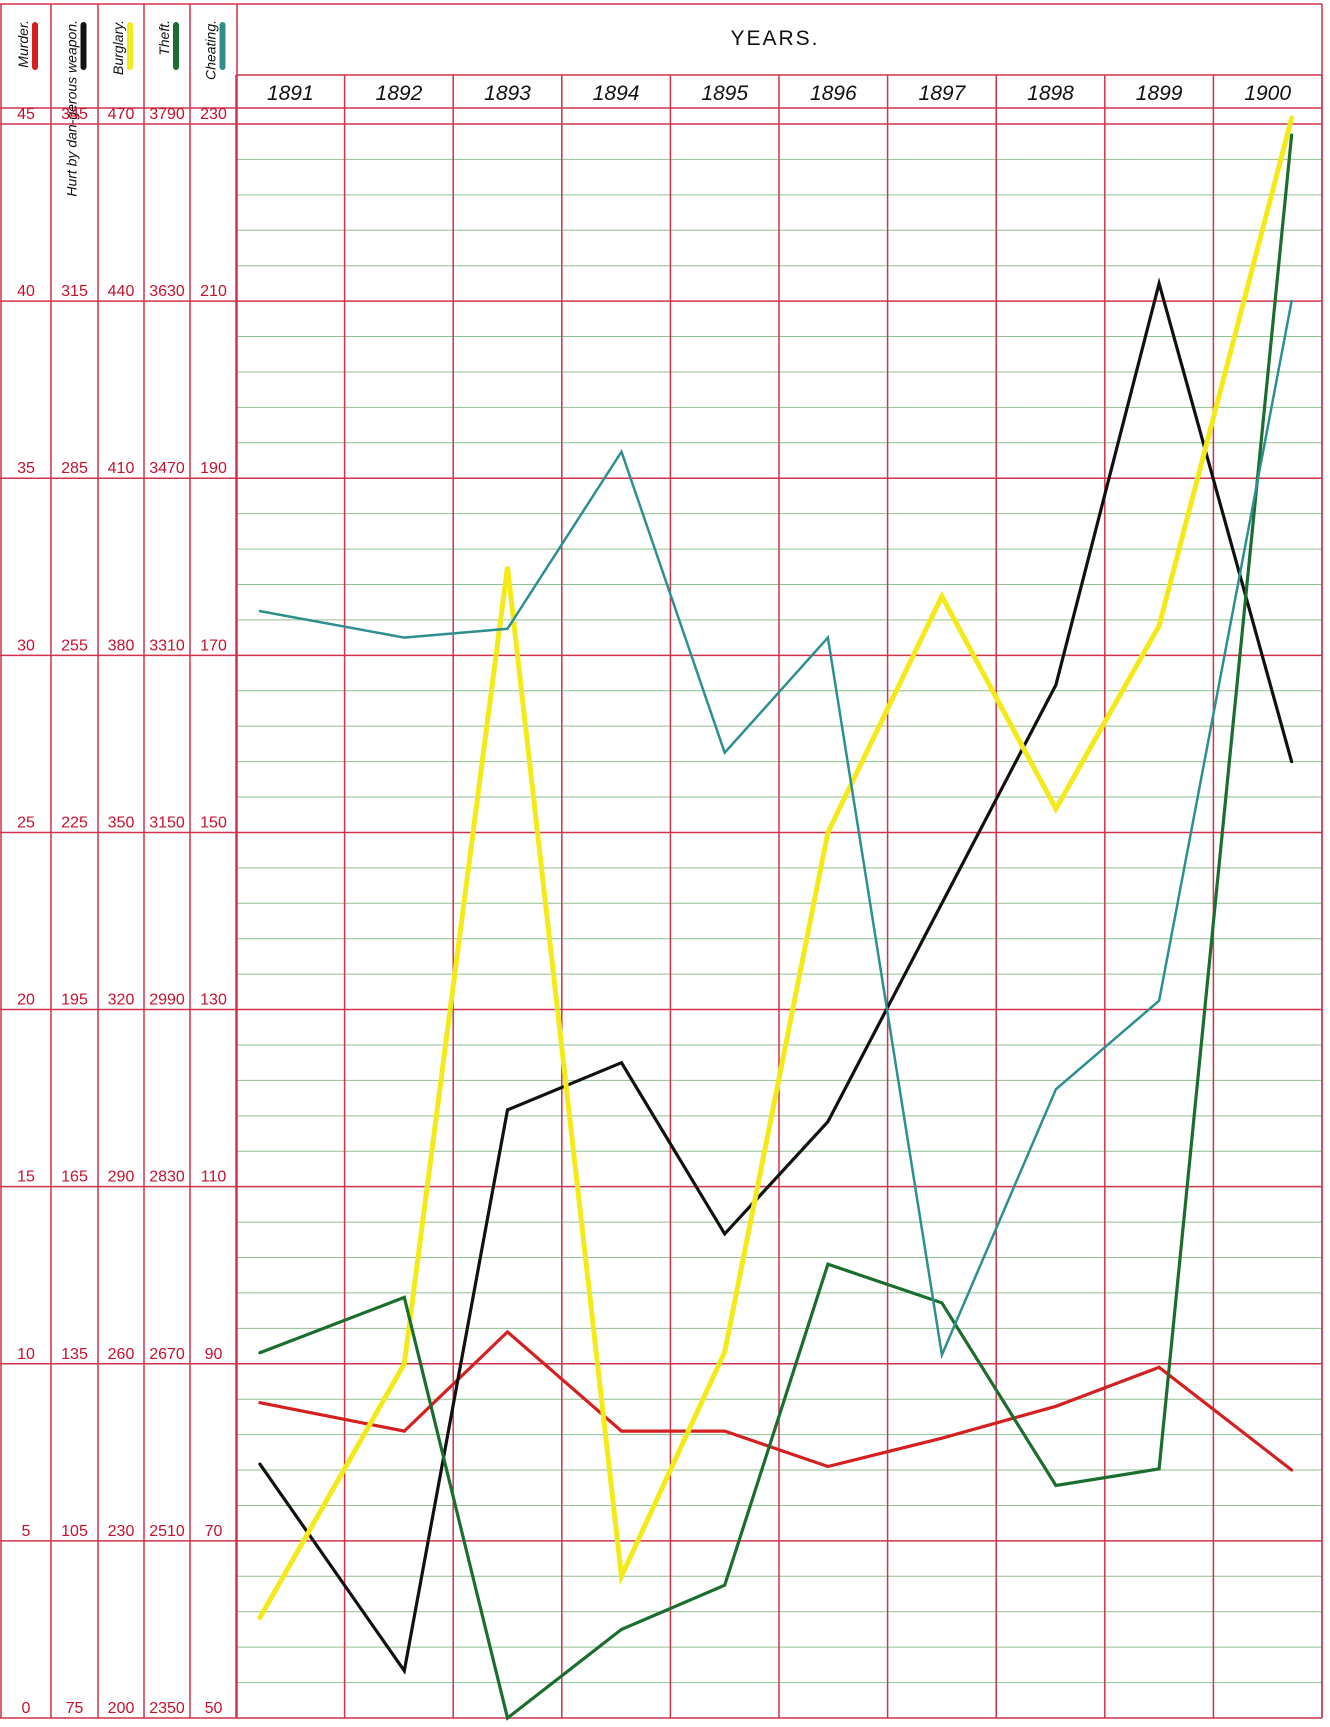 The width and height of the screenshot is (1330, 1727). What do you see at coordinates (74, 645) in the screenshot?
I see `tick-label-hurt-by-dan-gerous-weapon: 255` at bounding box center [74, 645].